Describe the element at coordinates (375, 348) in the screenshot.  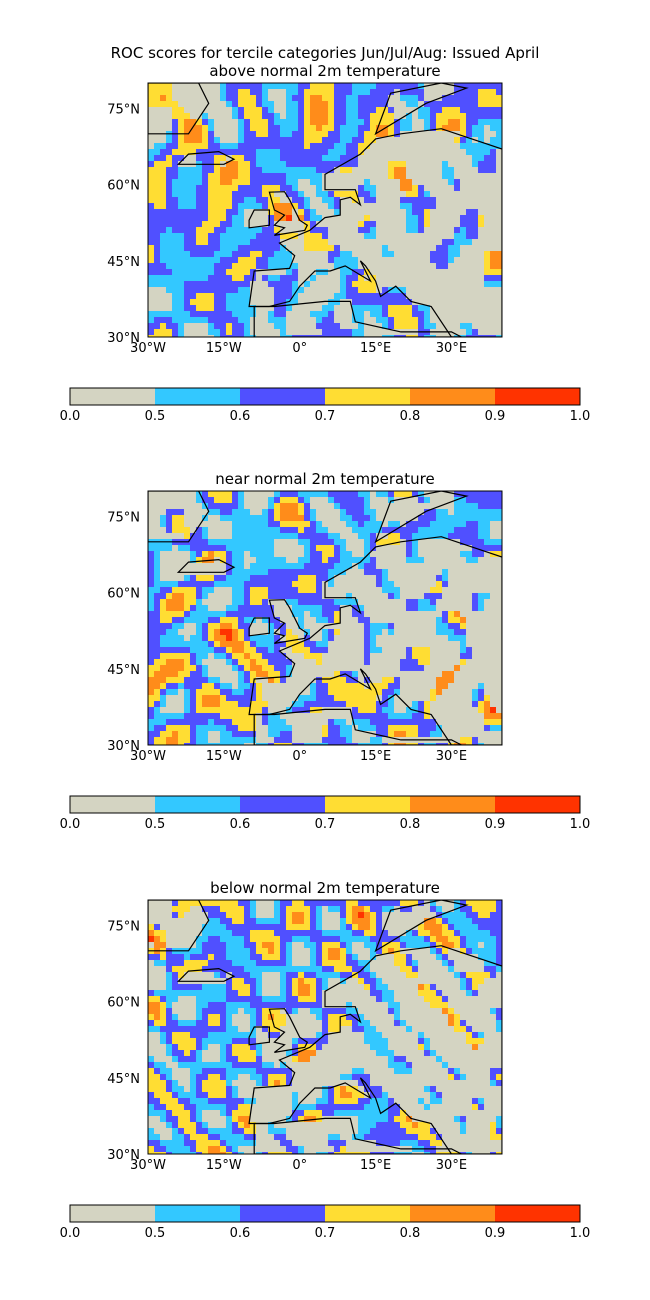
I see `x-tick-label: 15°E` at that location.